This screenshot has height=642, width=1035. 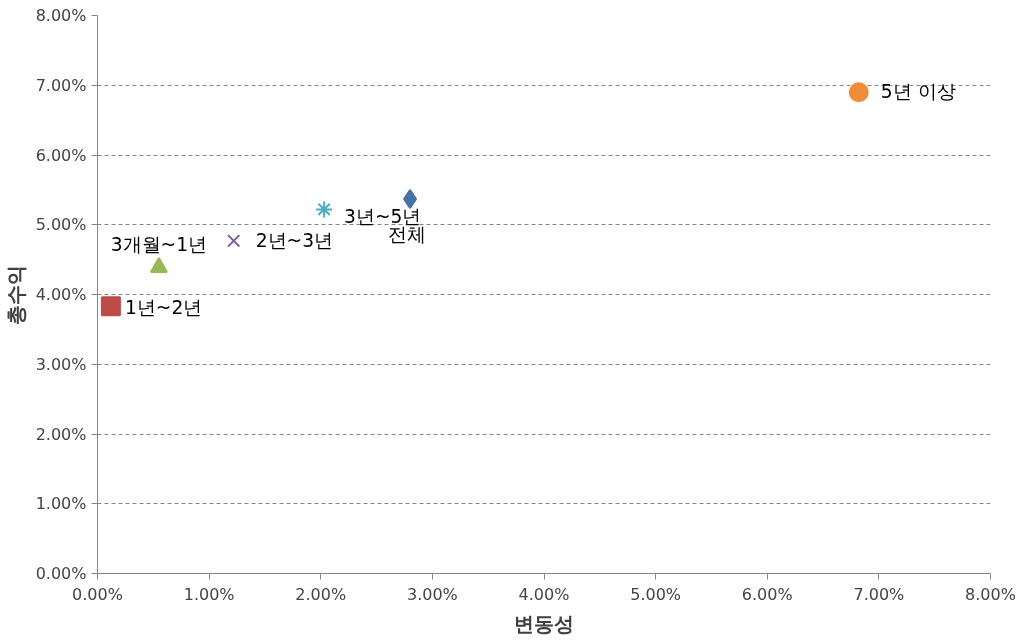 I want to click on y-tick-label: 0.00%, so click(x=61, y=573).